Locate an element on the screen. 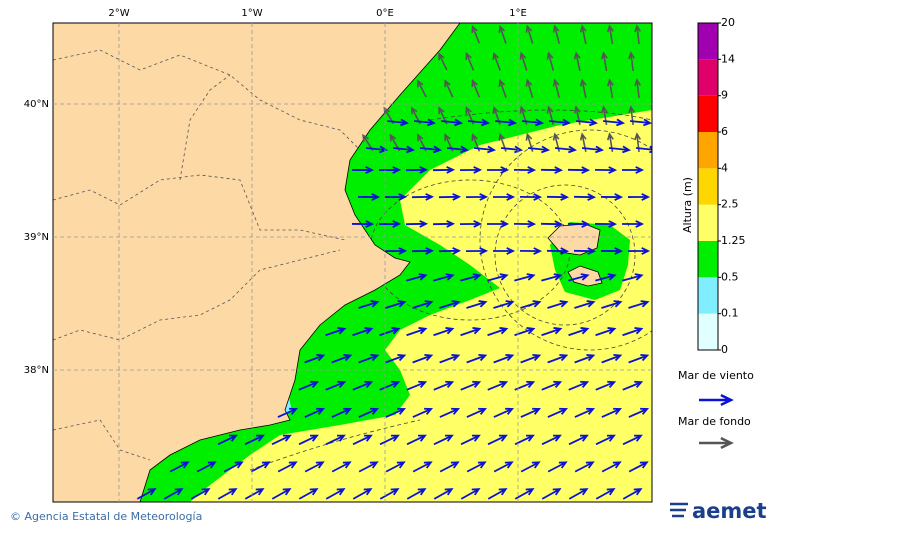  colorbar-label: 0.5 is located at coordinates (730, 276).